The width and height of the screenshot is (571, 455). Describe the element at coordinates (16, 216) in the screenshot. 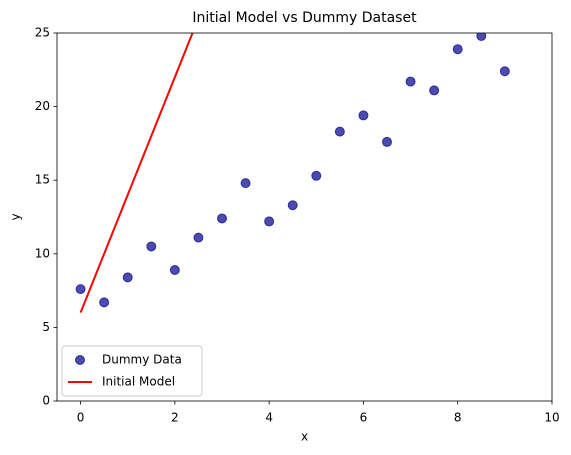

I see `y-axis-label: y` at that location.